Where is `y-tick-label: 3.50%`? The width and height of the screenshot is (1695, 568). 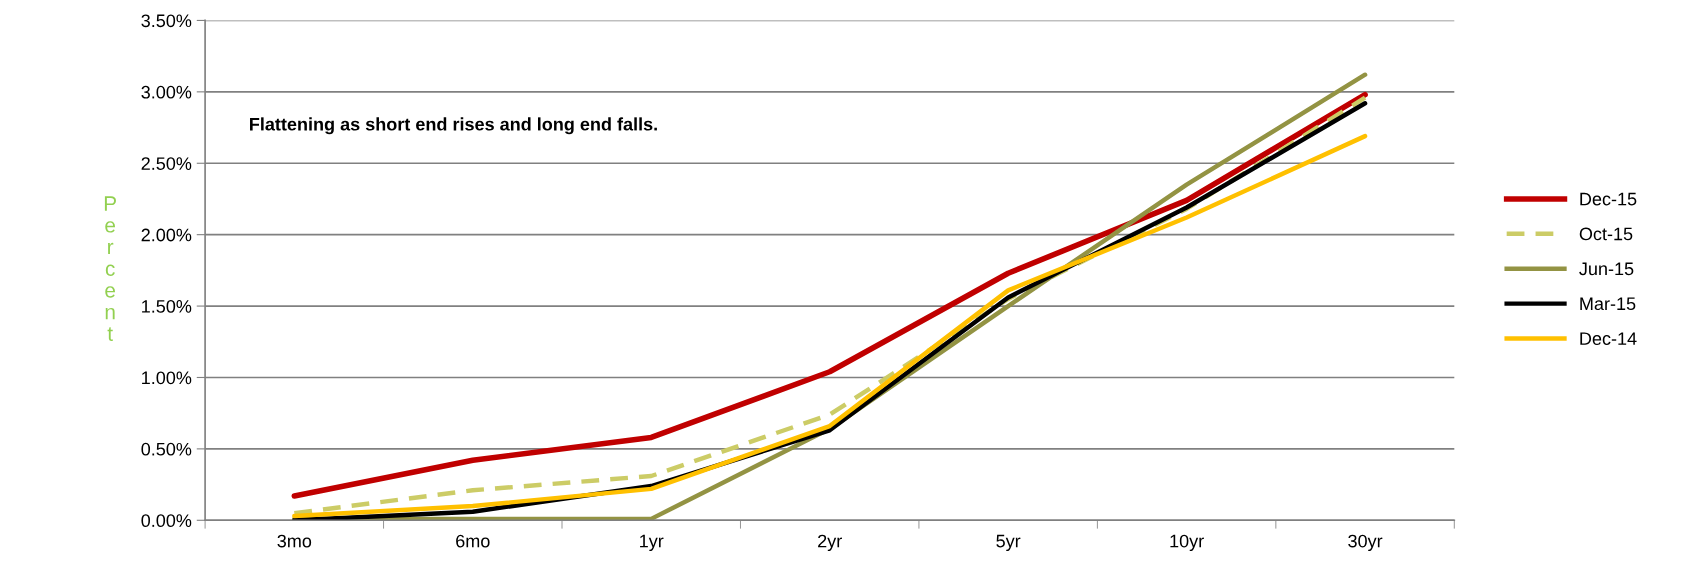 y-tick-label: 3.50% is located at coordinates (166, 21).